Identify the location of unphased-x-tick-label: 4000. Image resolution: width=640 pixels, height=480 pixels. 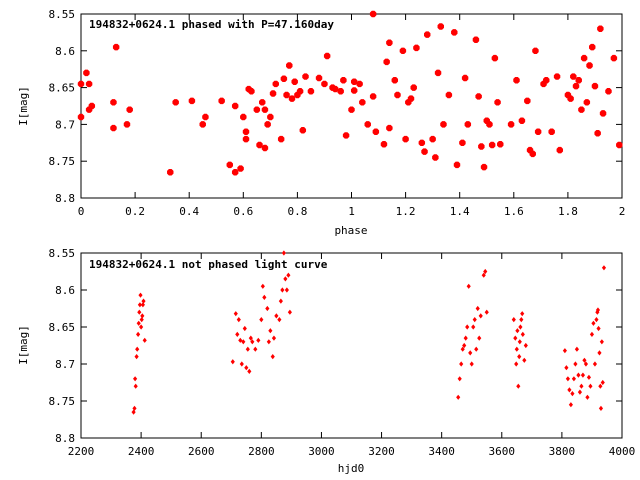
(622, 451).